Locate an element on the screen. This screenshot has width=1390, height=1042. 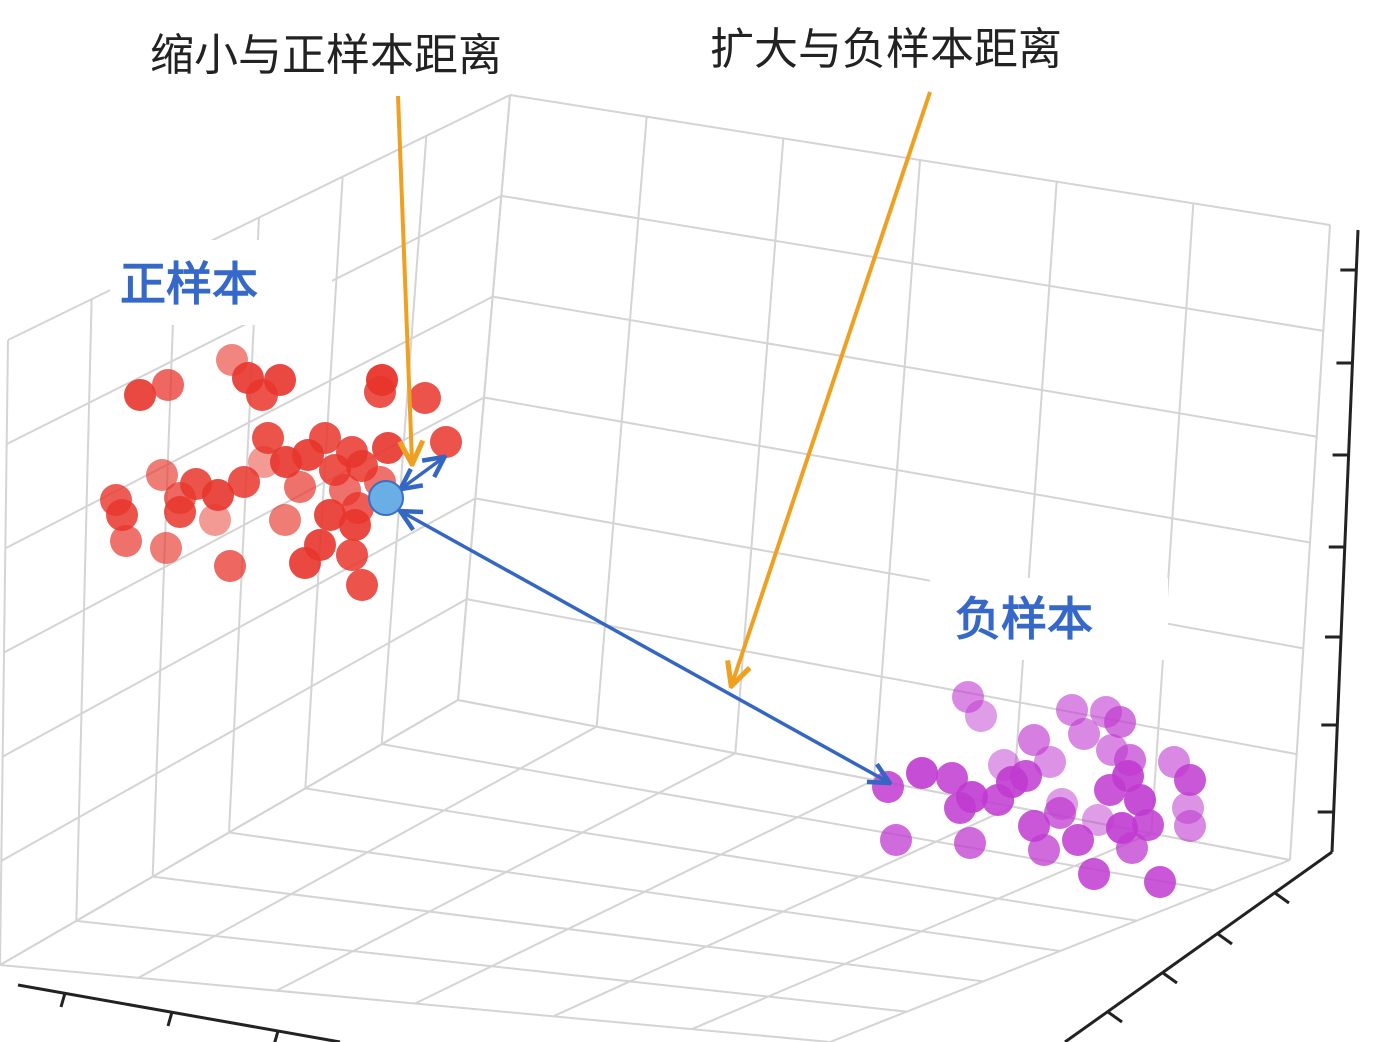
y-axis-line is located at coordinates (1198, 946).